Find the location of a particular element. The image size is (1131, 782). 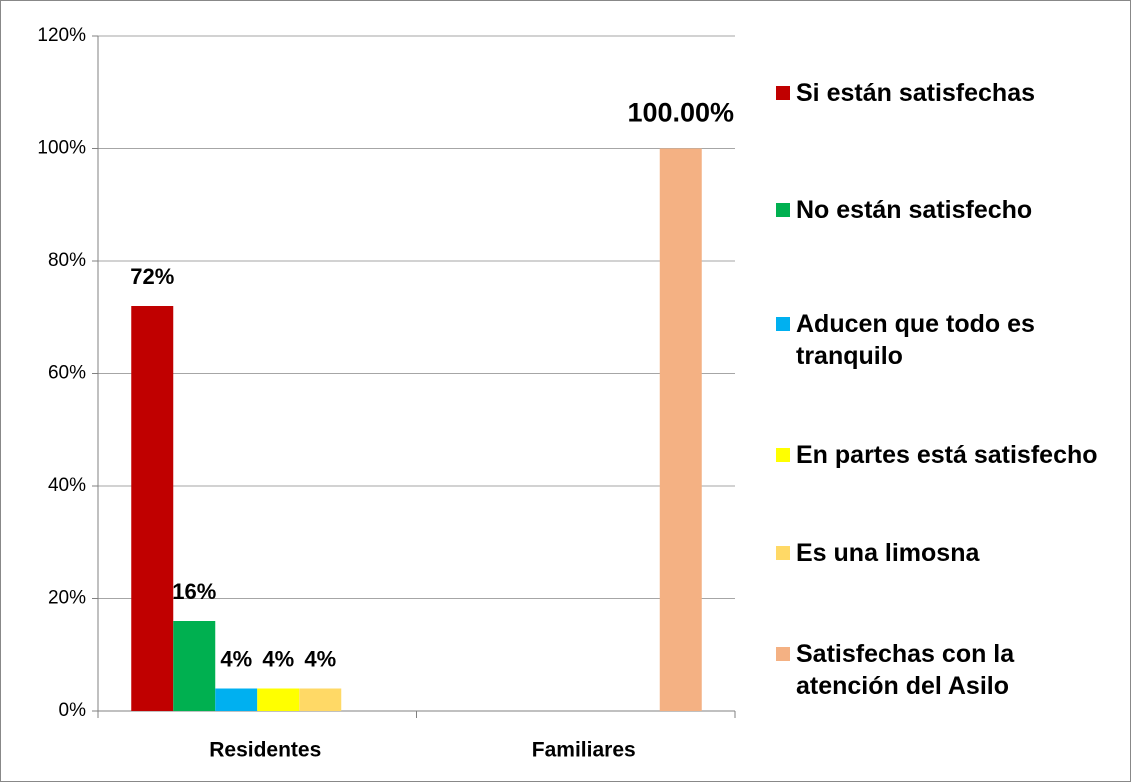

data-label: 72% is located at coordinates (152, 276).